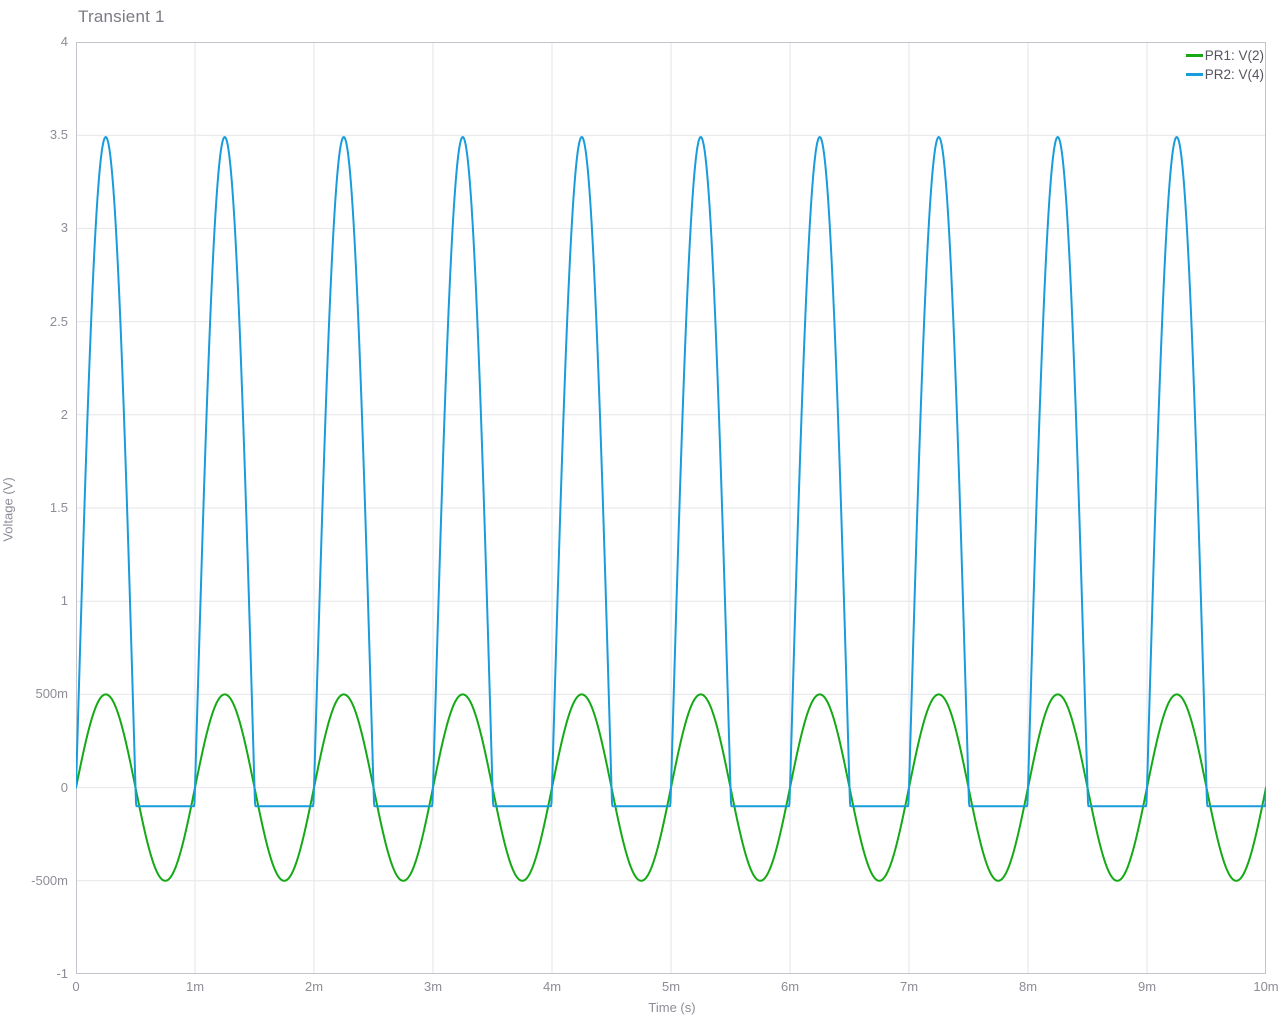 Image resolution: width=1280 pixels, height=1024 pixels. Describe the element at coordinates (314, 986) in the screenshot. I see `x-tick-label: 2m` at that location.